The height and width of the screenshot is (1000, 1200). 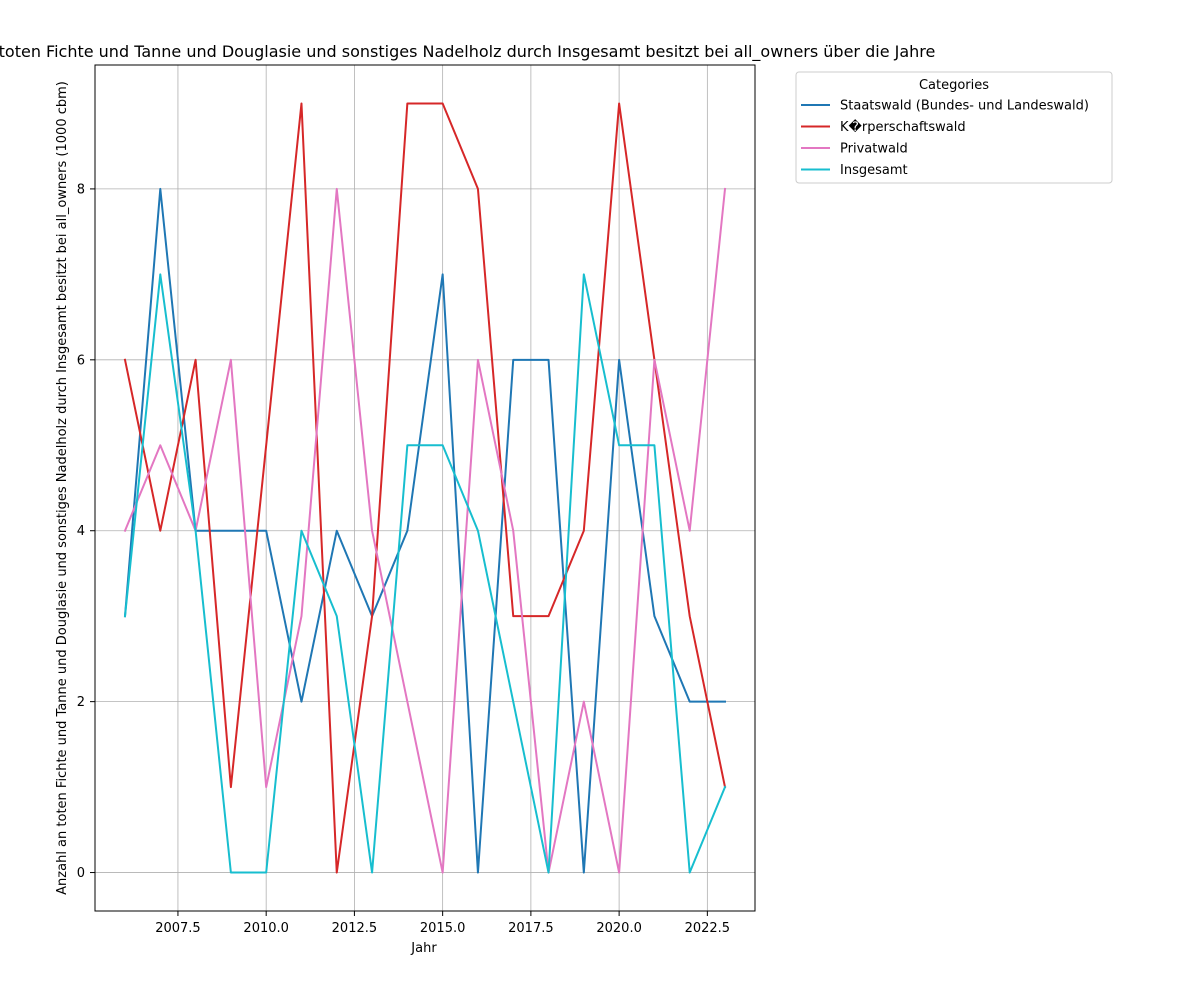 What do you see at coordinates (81, 189) in the screenshot?
I see `y-tick-label: 8` at bounding box center [81, 189].